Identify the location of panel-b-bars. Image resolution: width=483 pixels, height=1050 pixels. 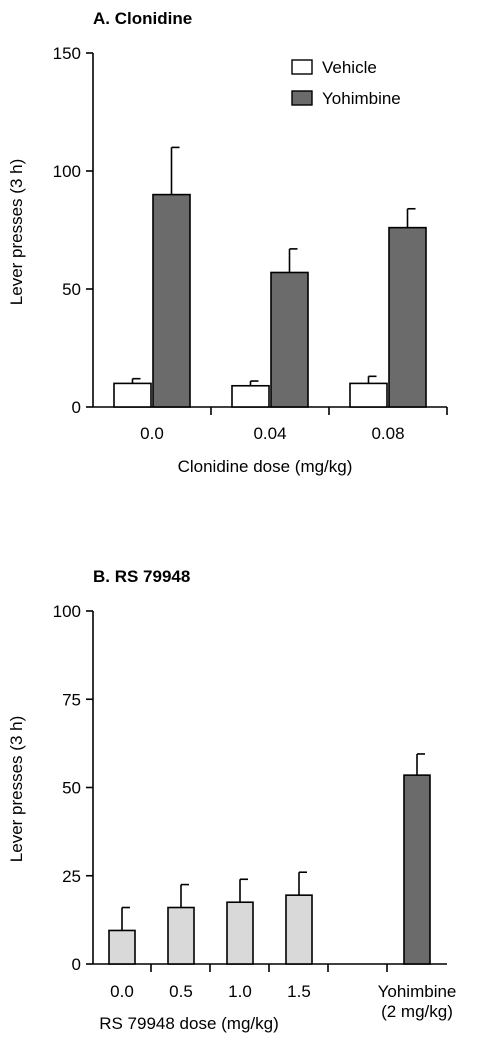
(269, 859).